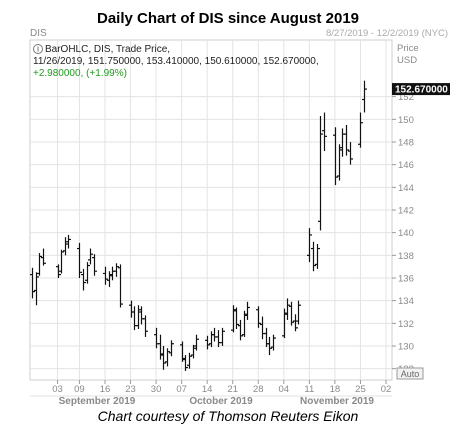  What do you see at coordinates (181, 389) in the screenshot?
I see `x-tick-label: 07` at bounding box center [181, 389].